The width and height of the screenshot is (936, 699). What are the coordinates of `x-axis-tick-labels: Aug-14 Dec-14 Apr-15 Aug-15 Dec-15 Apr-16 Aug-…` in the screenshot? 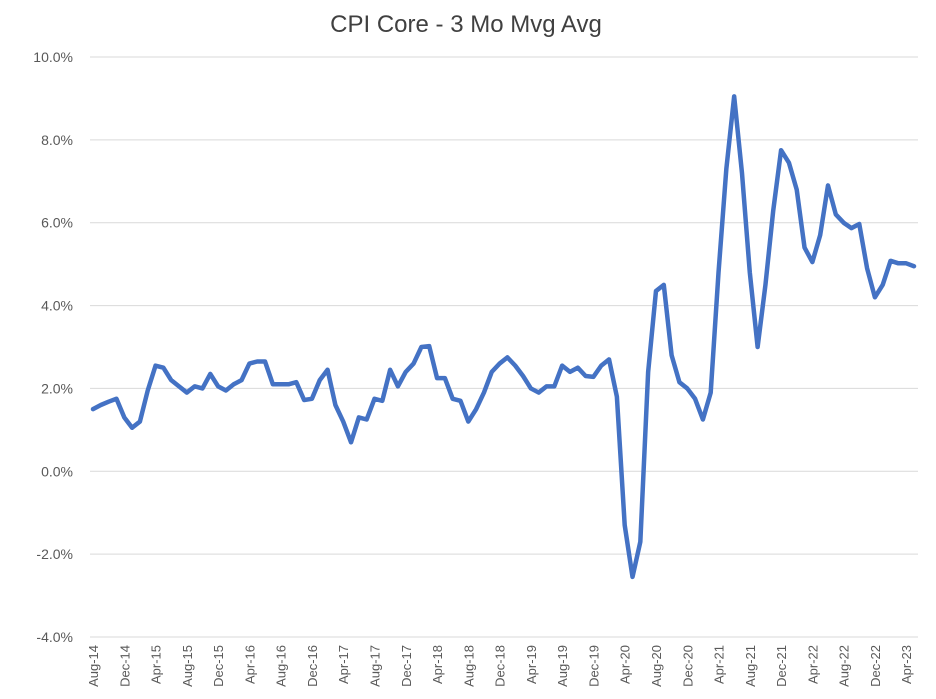 It's located at (500, 666).